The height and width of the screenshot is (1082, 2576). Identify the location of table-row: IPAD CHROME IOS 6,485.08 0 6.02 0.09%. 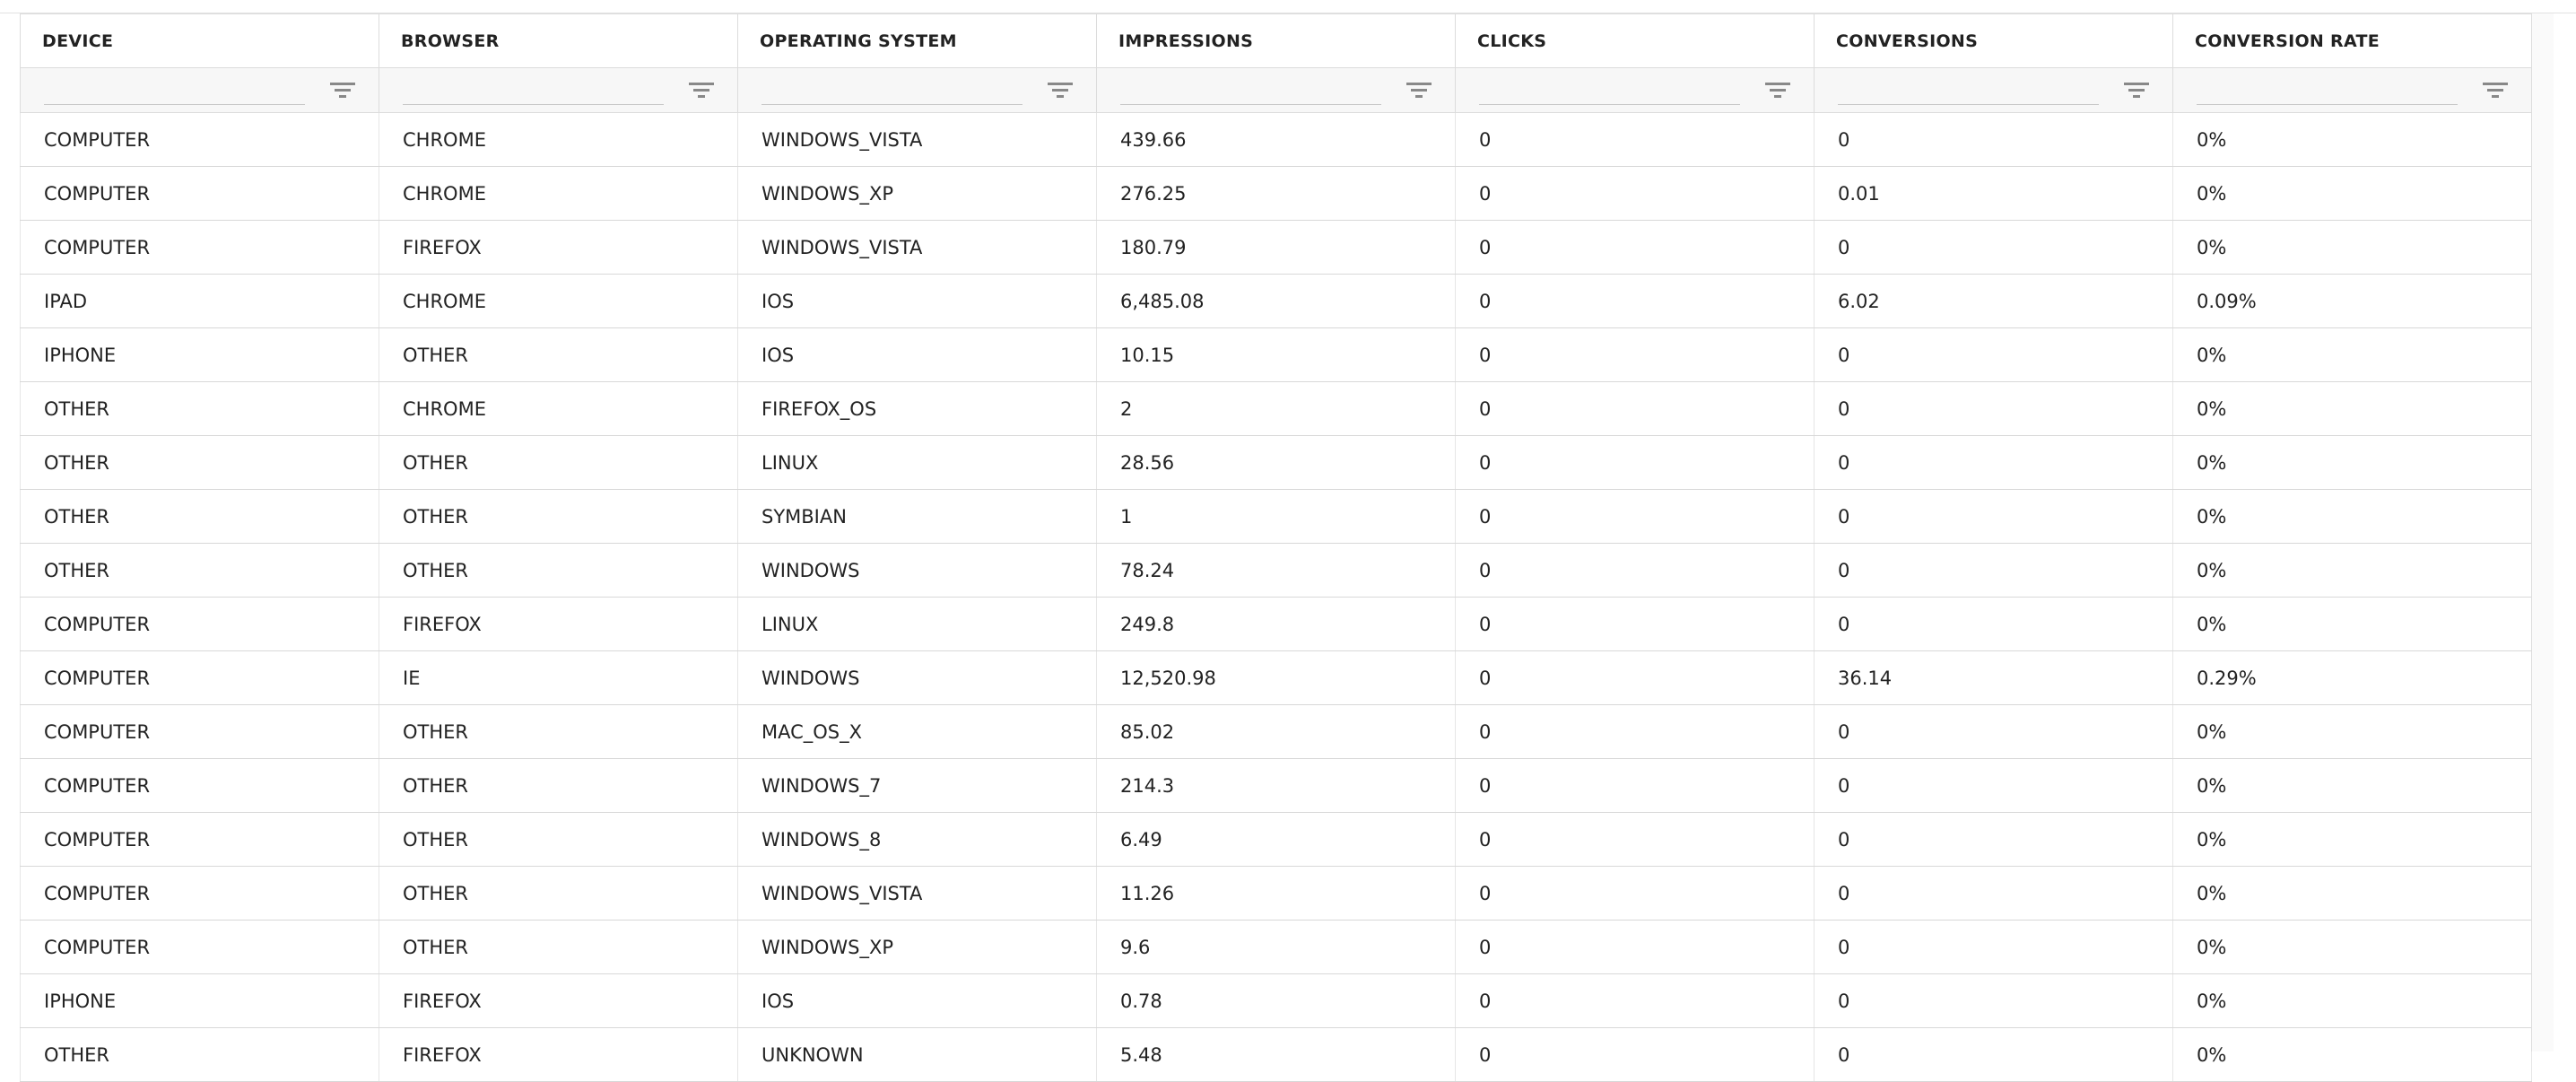
(1276, 301).